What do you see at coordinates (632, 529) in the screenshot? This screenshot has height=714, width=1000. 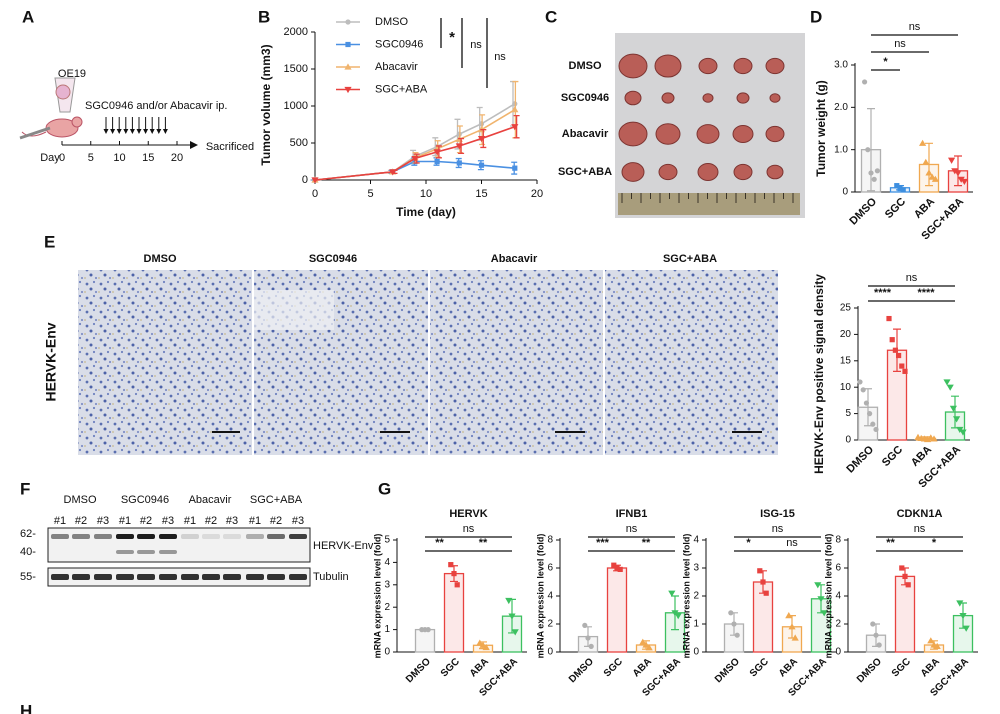 I see `significance-label: ns` at bounding box center [632, 529].